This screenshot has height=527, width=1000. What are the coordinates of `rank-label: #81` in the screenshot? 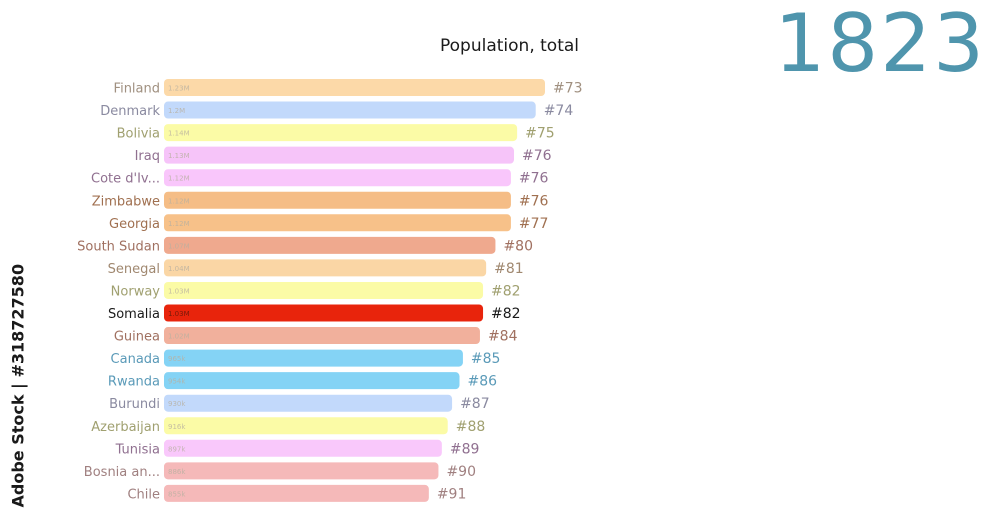 It's located at (509, 269).